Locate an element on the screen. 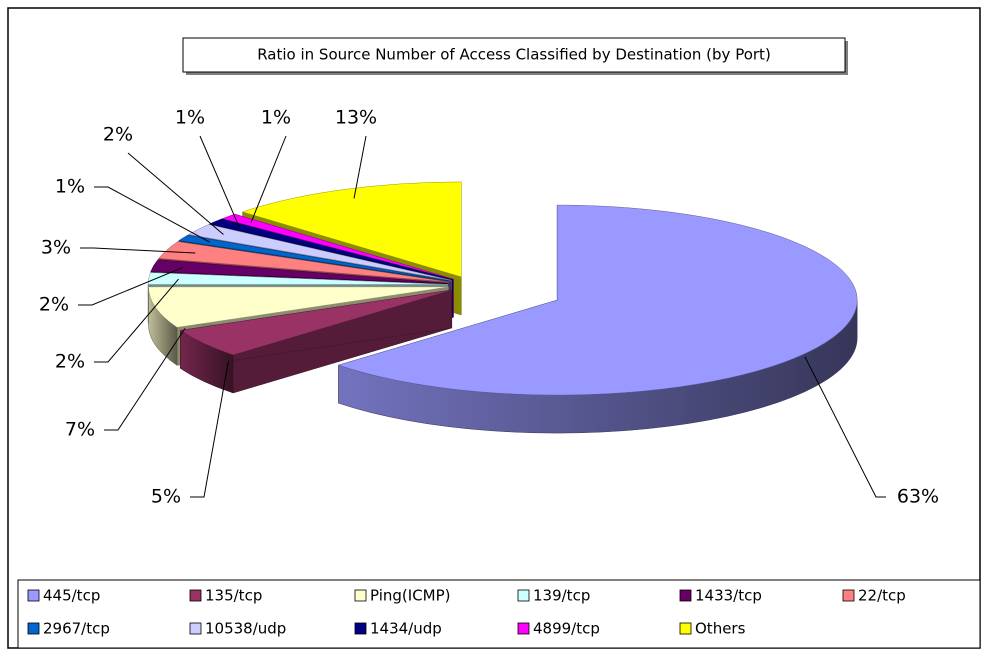  legend-label: Ping(ICMP) is located at coordinates (410, 596).